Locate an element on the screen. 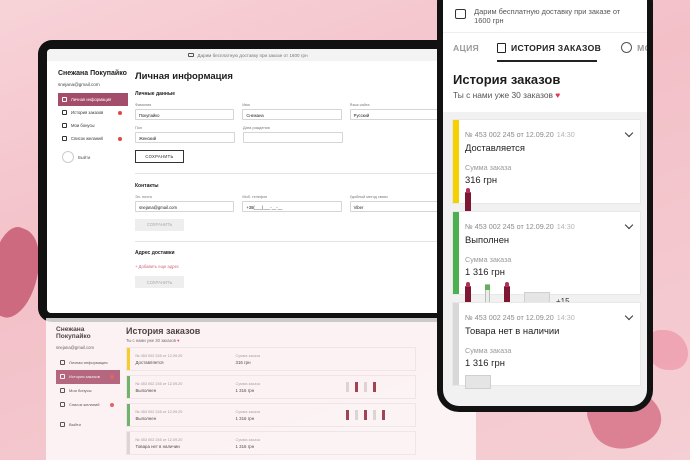  language-select: Русский is located at coordinates (399, 114).